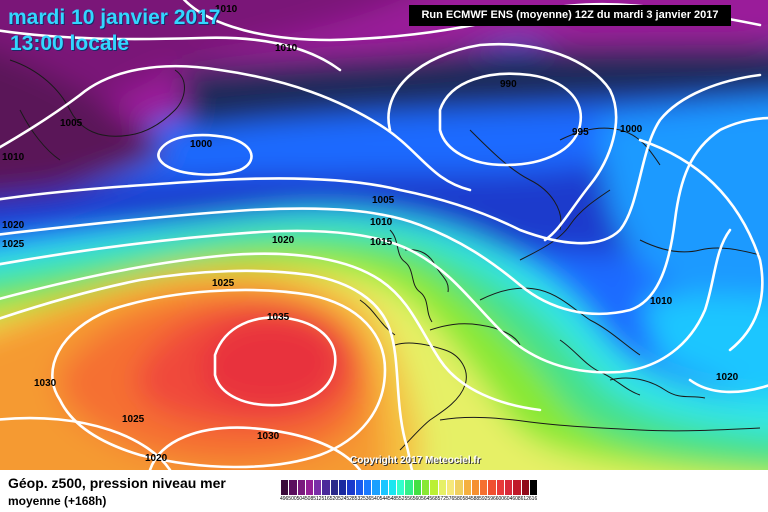 This screenshot has width=768, height=512. What do you see at coordinates (475, 494) in the screenshot?
I see `scale-step: 588` at bounding box center [475, 494].